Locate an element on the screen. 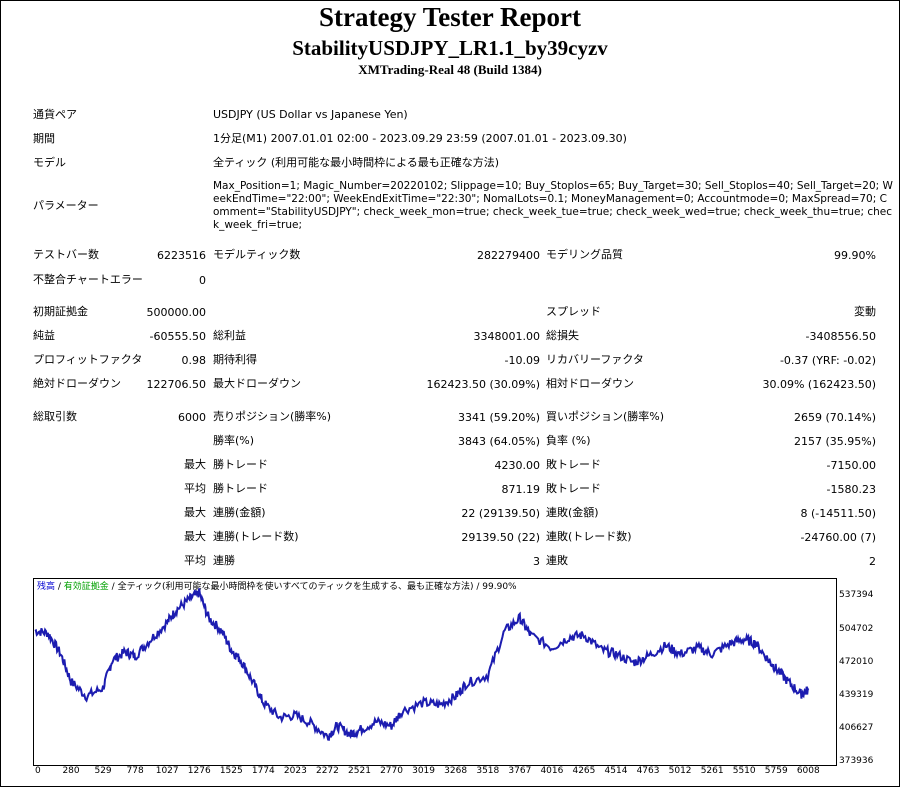  x-tick-label: 5261 is located at coordinates (712, 771).